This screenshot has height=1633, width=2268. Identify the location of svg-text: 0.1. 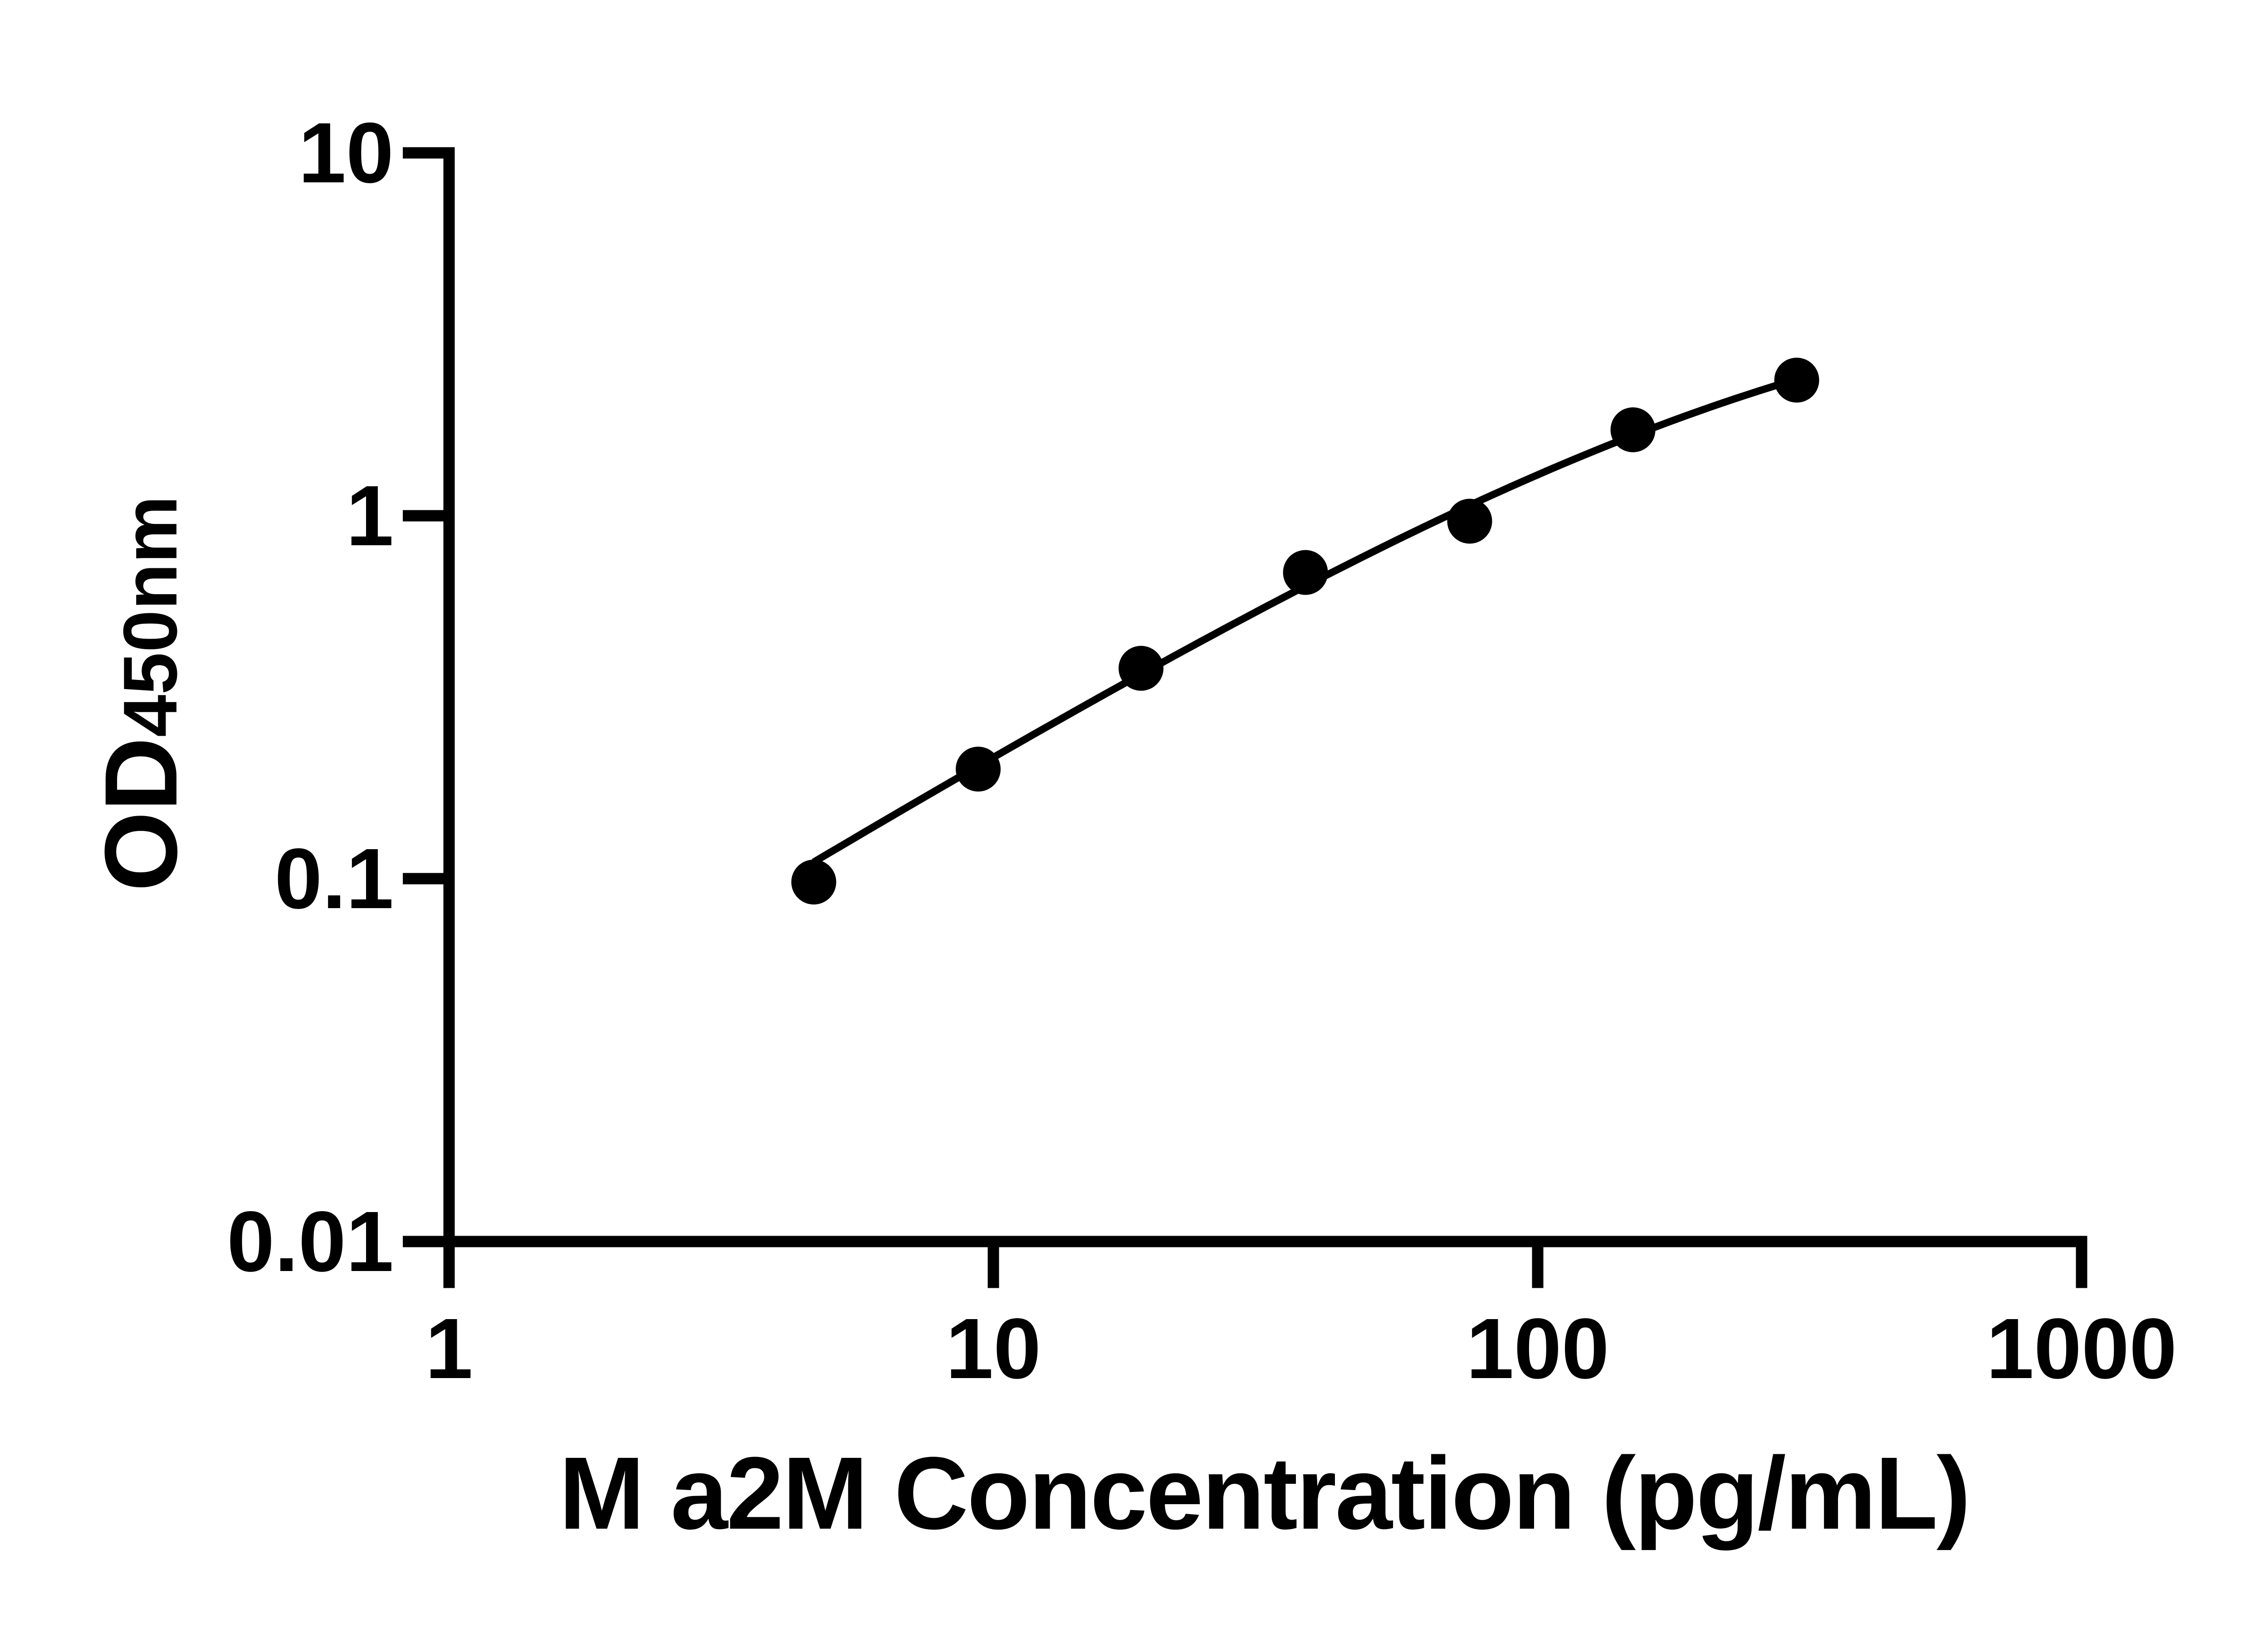
(334, 879).